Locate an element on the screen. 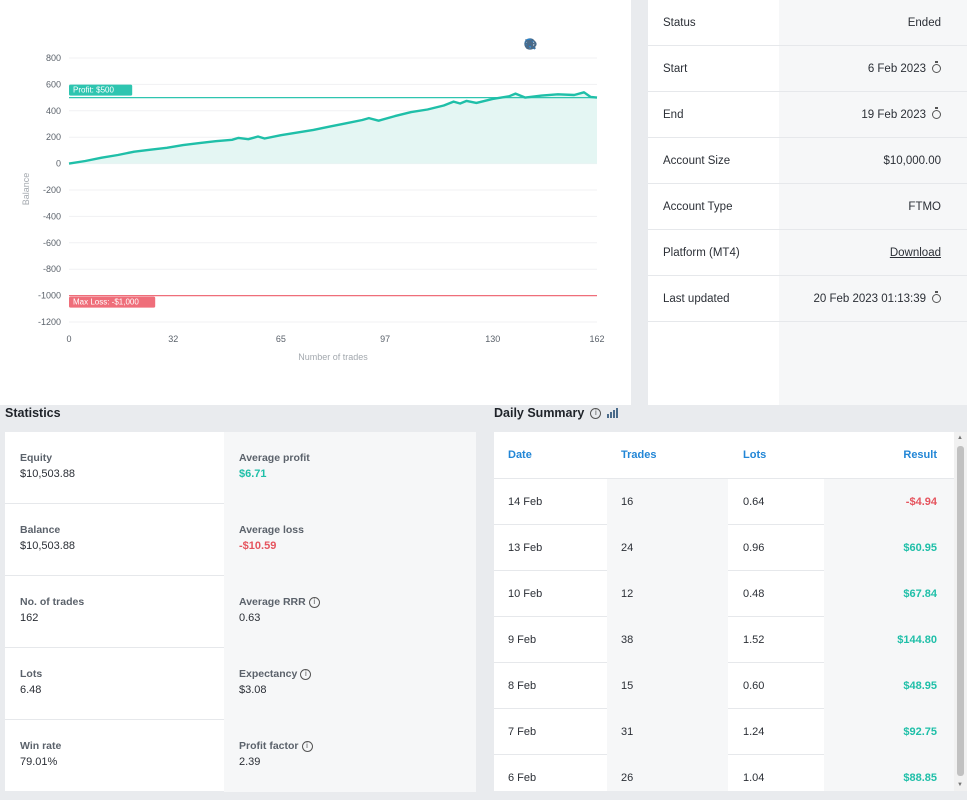 This screenshot has width=967, height=800. x-tick-label: 97 is located at coordinates (385, 339).